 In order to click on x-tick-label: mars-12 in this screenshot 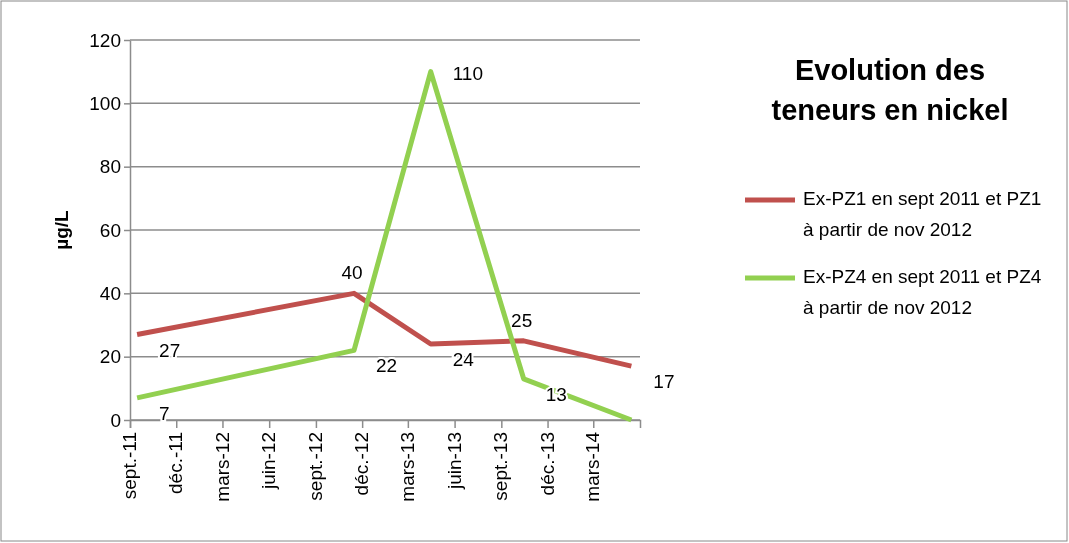, I will do `click(222, 467)`.